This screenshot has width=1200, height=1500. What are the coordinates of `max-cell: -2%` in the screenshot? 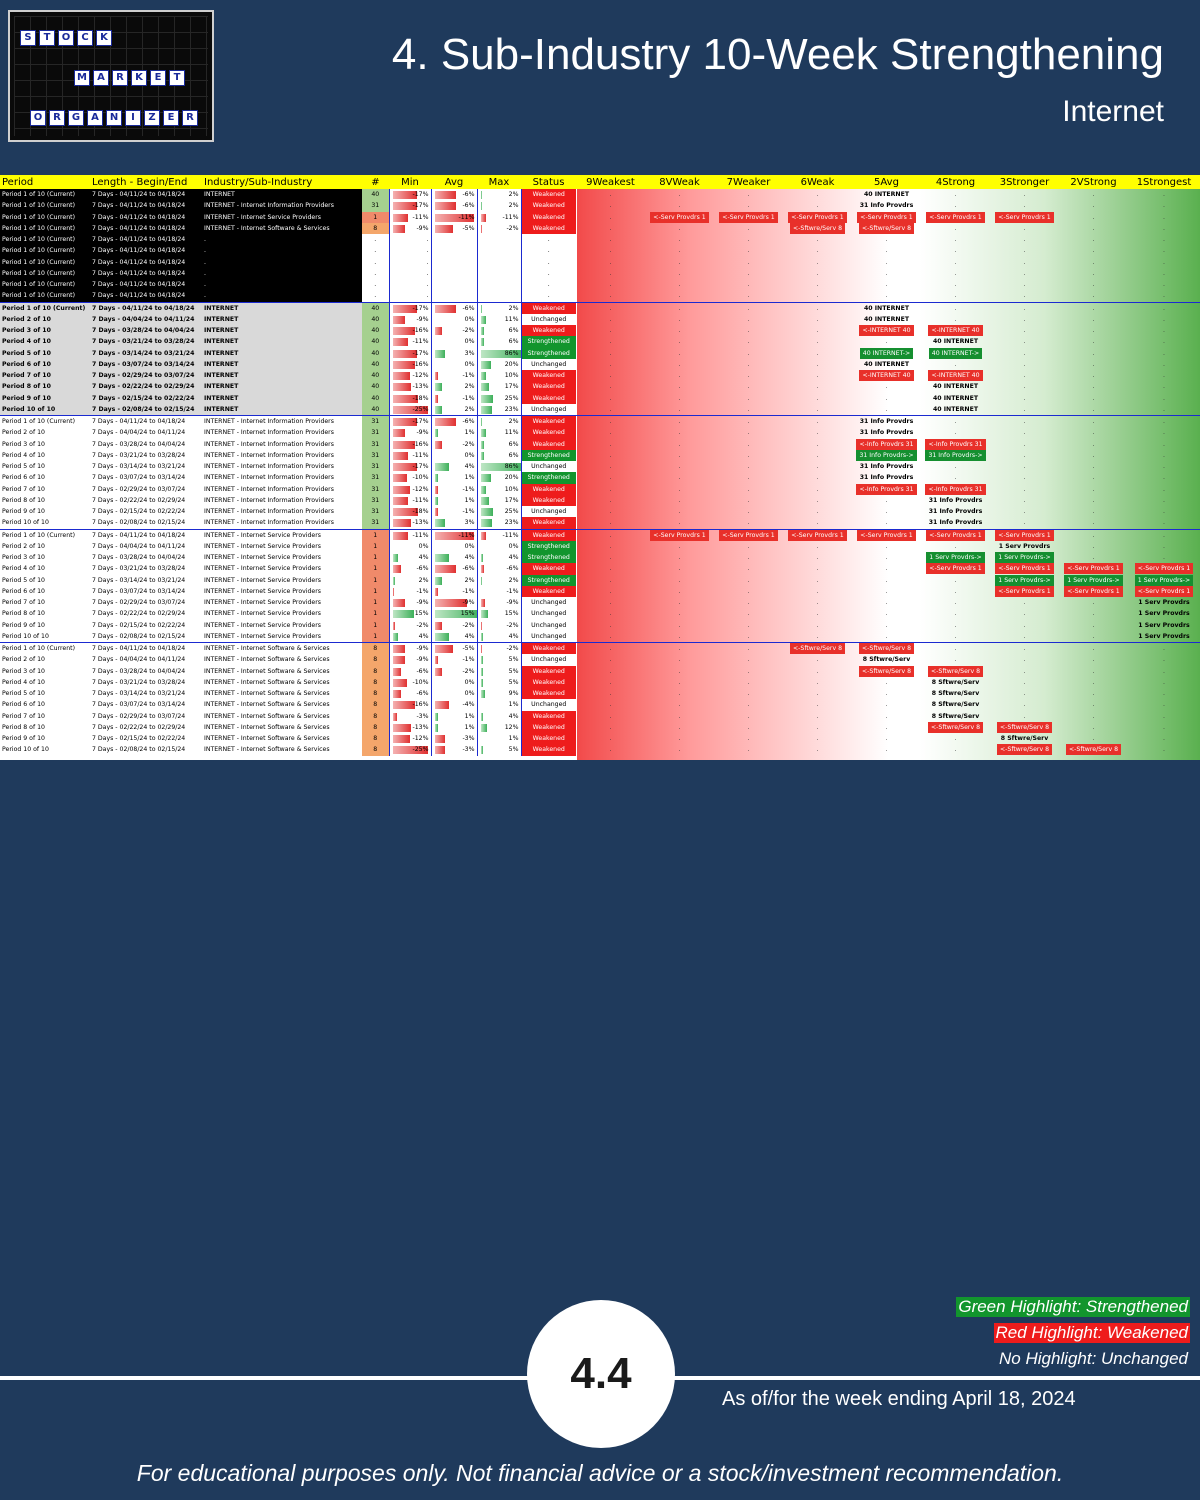 It's located at (498, 648).